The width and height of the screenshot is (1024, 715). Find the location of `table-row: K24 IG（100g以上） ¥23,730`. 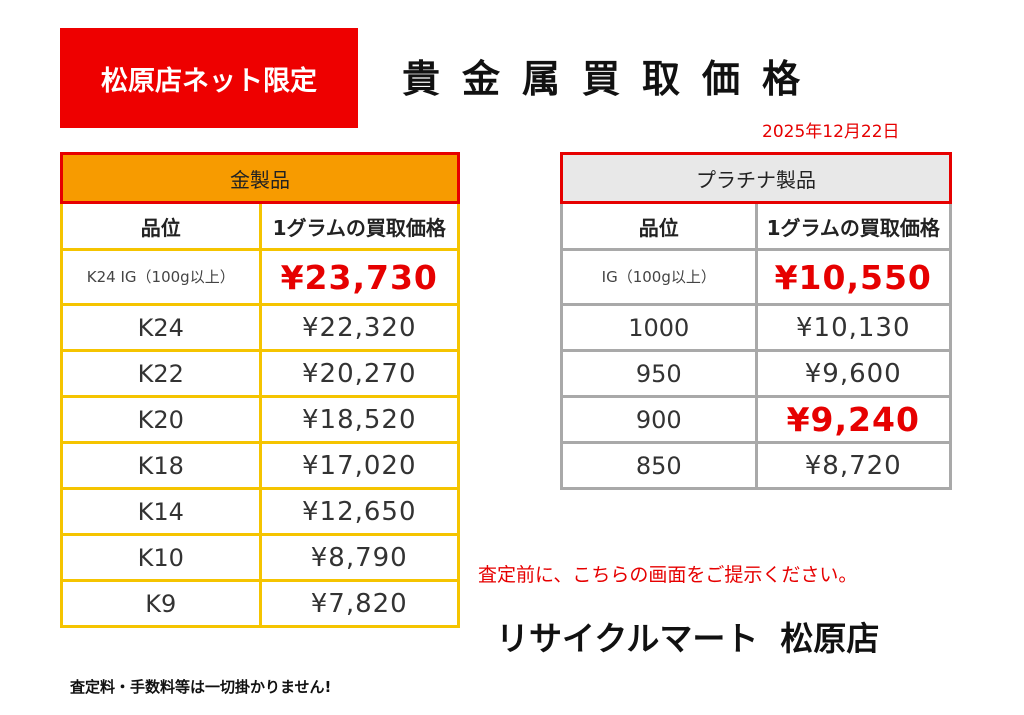

table-row: K24 IG（100g以上） ¥23,730 is located at coordinates (260, 277).